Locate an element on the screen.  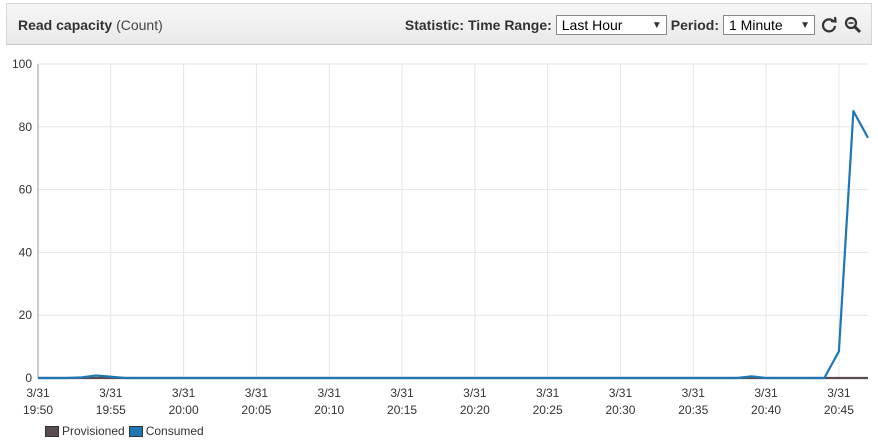
period-value: 1 Minute is located at coordinates (756, 25).